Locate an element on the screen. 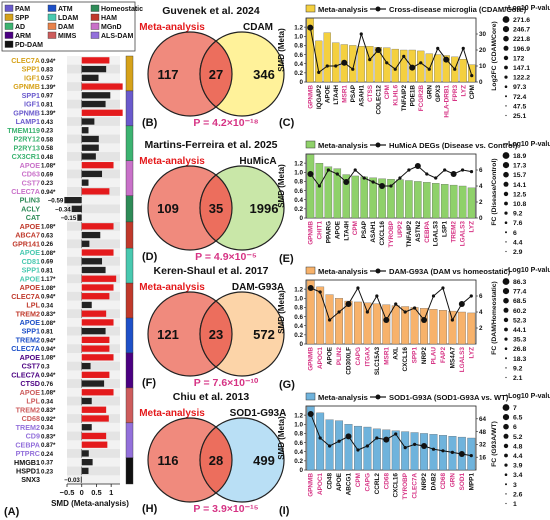 The width and height of the screenshot is (550, 520). panel-y-axis-label: SMD (Meta) is located at coordinates (281, 438).